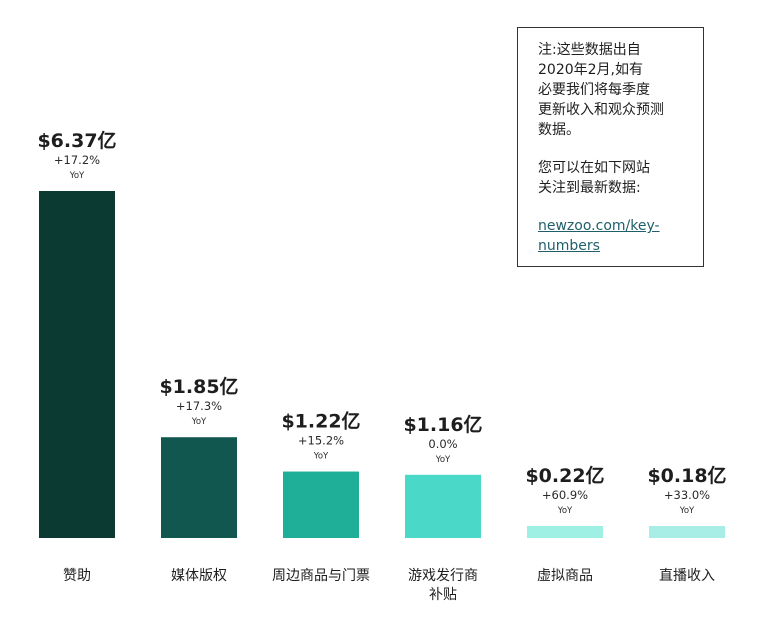 This screenshot has width=761, height=628. Describe the element at coordinates (442, 424) in the screenshot. I see `bar-value-label: $1.16亿` at that location.